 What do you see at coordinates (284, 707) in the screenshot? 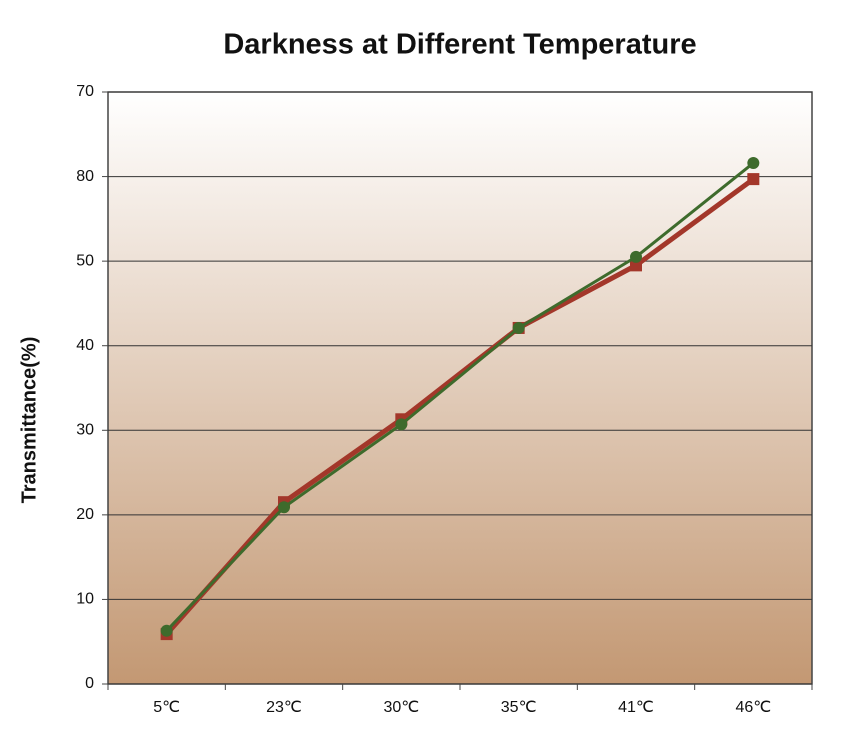
I see `x-tick-label: 23℃` at bounding box center [284, 707].